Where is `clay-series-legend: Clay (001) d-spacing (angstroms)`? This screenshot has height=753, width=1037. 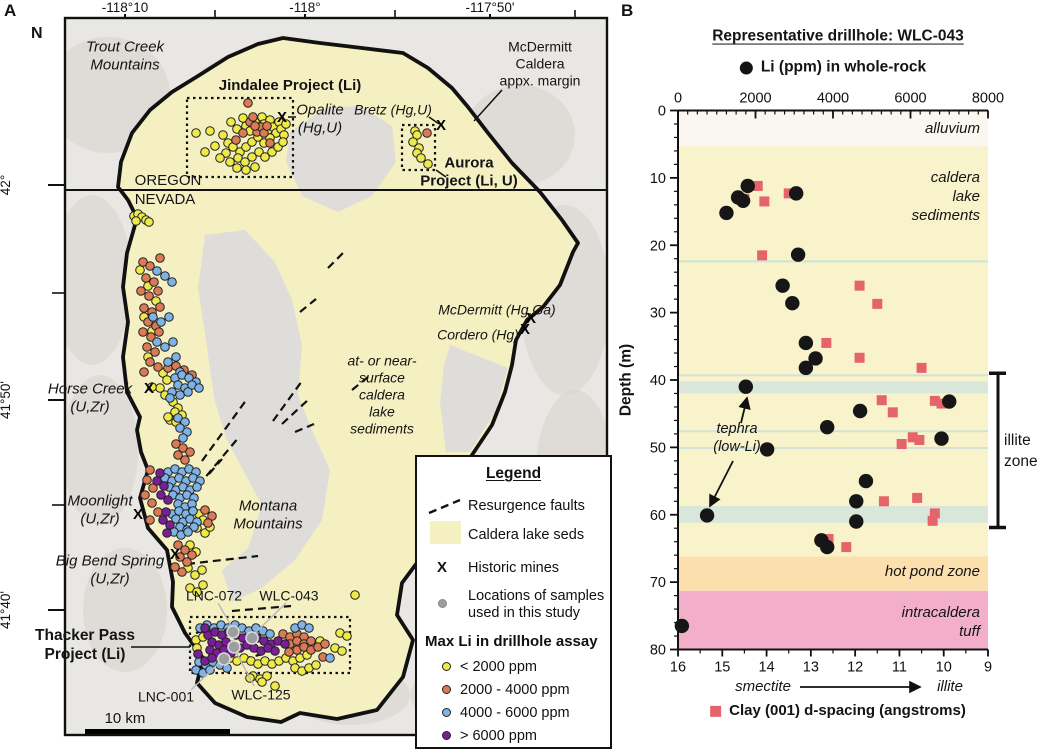 clay-series-legend: Clay (001) d-spacing (angstroms) is located at coordinates (838, 711).